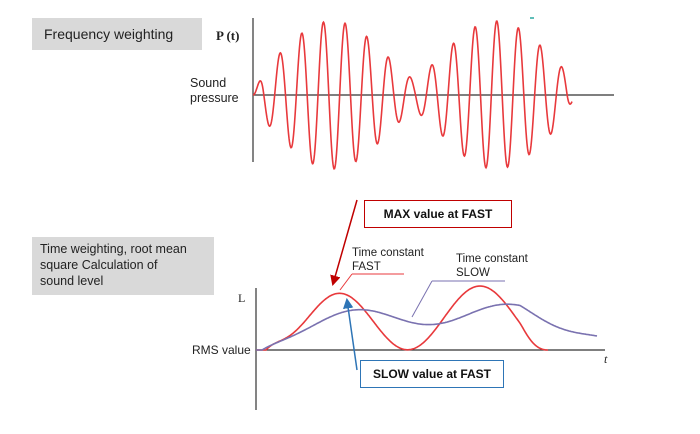 This screenshot has width=700, height=434. I want to click on max-value-arrow, so click(344, 243).